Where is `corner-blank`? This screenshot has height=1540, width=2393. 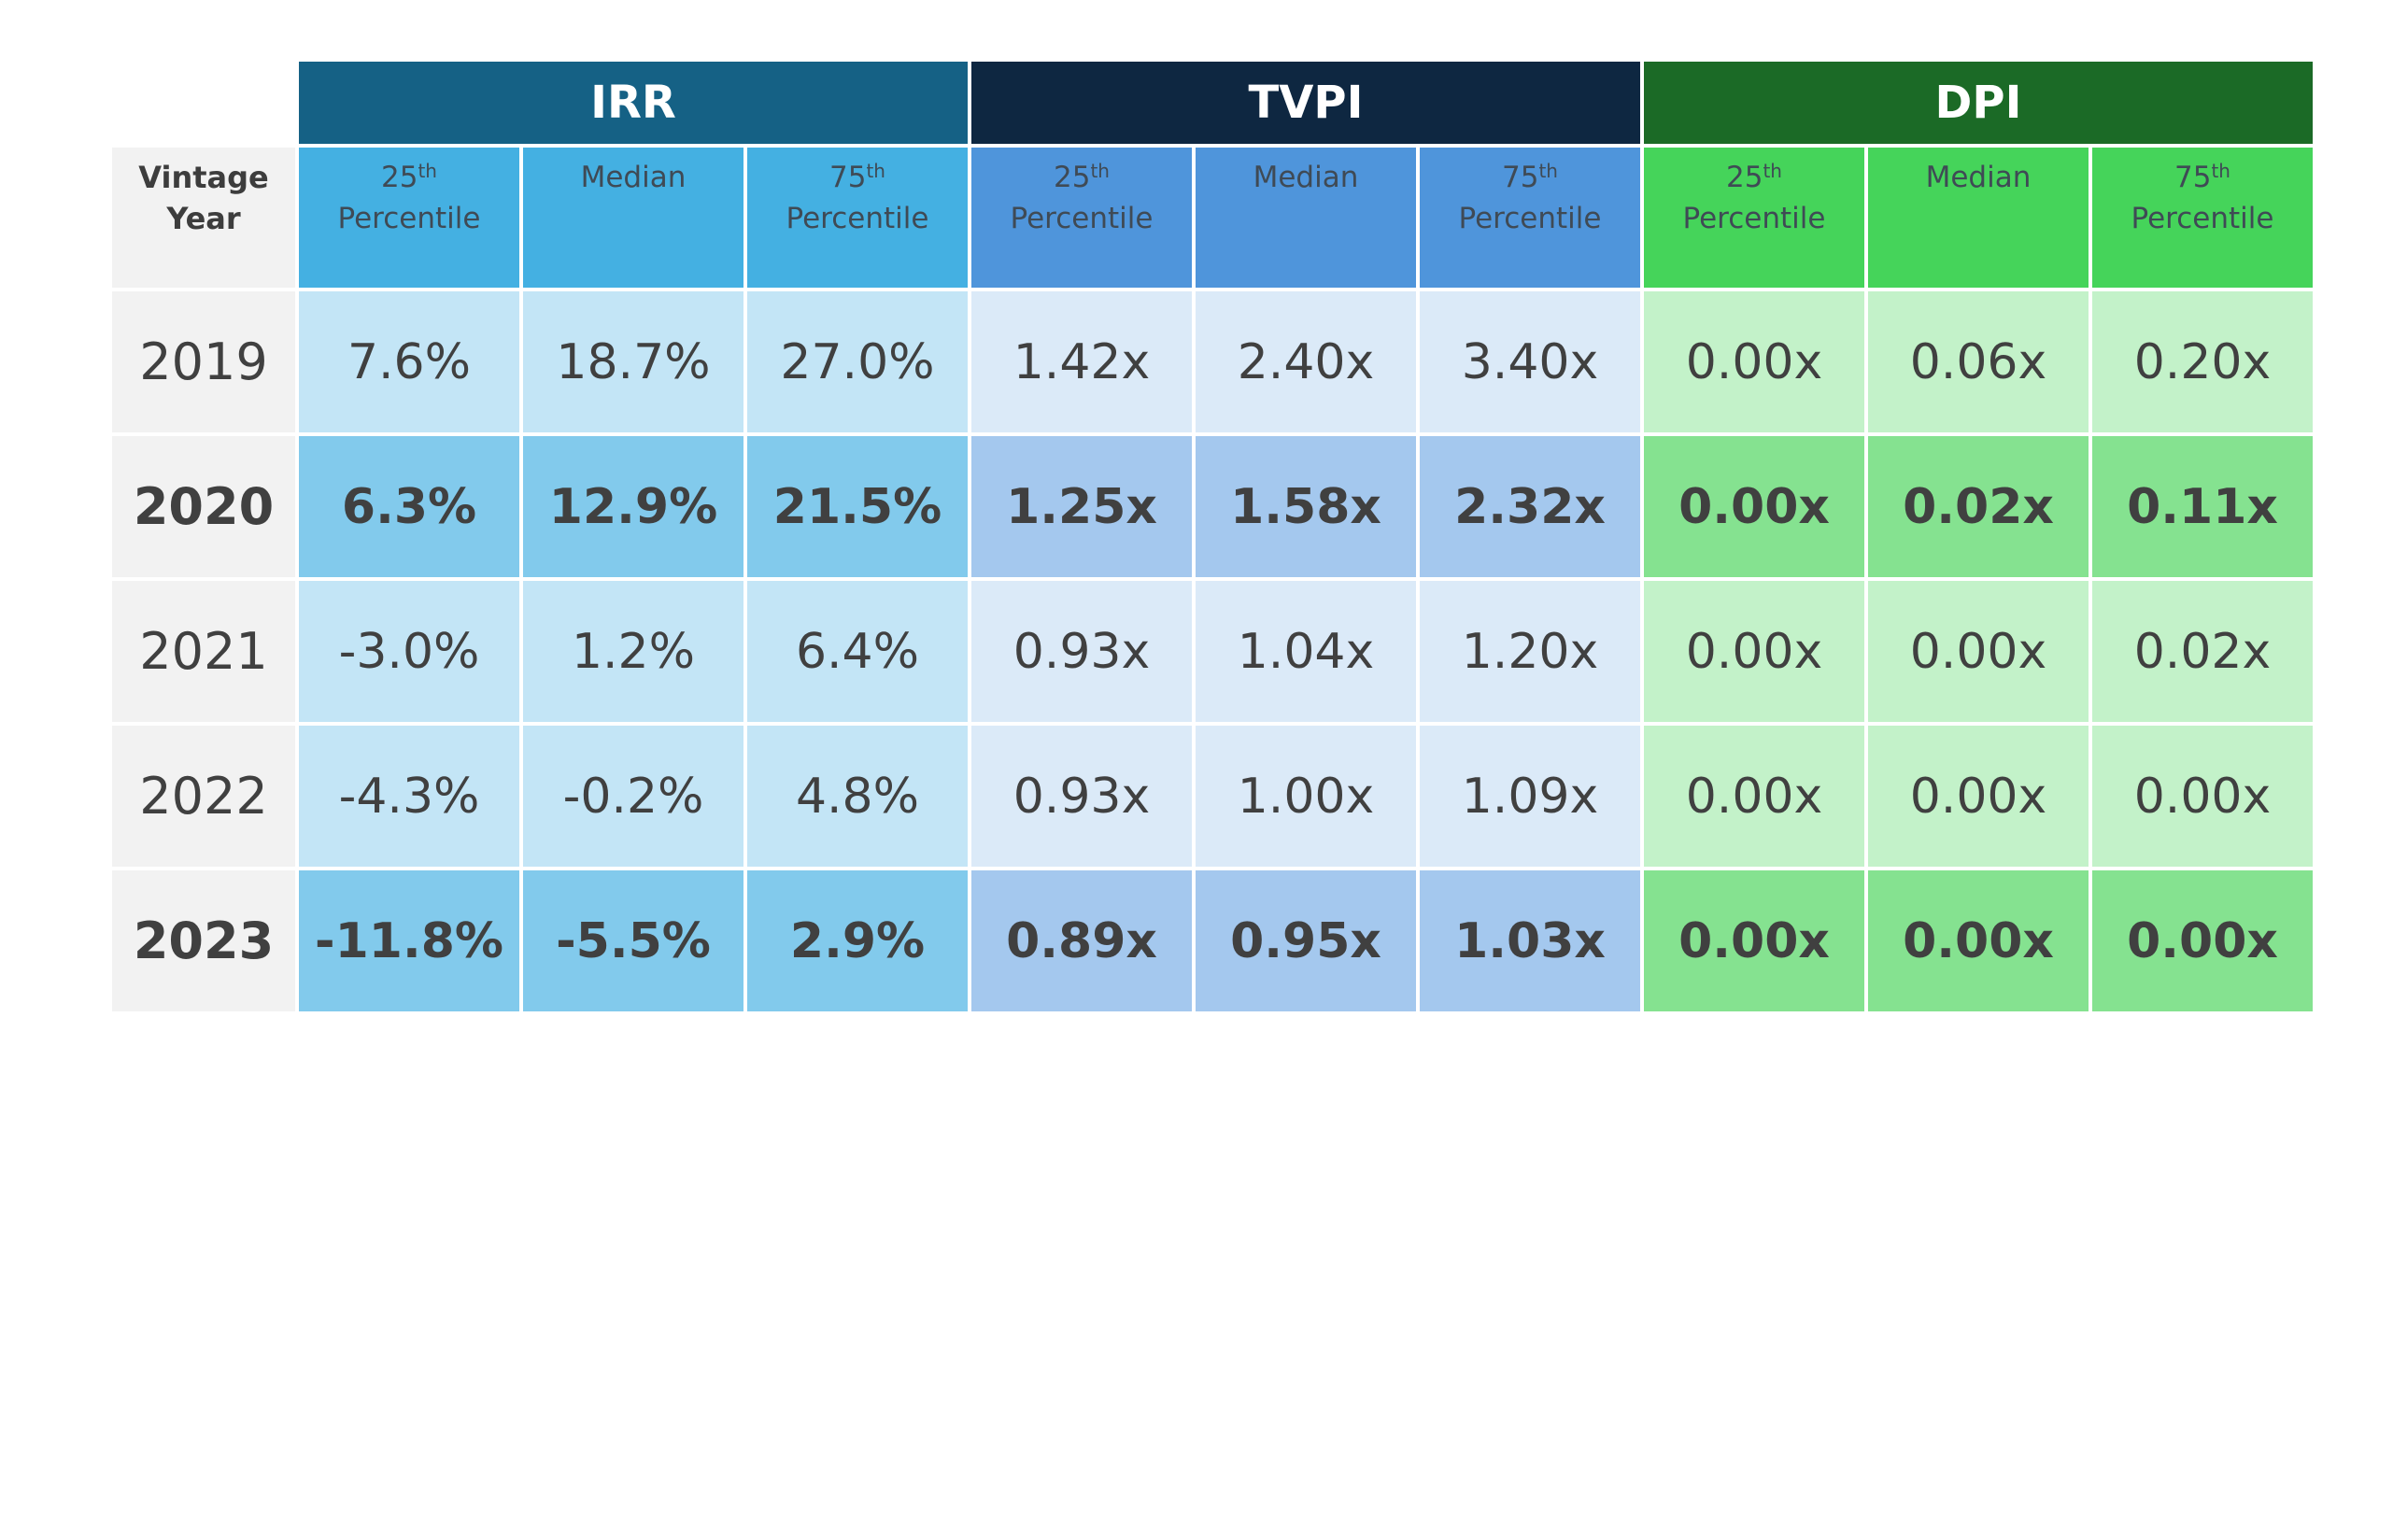 corner-blank is located at coordinates (204, 103).